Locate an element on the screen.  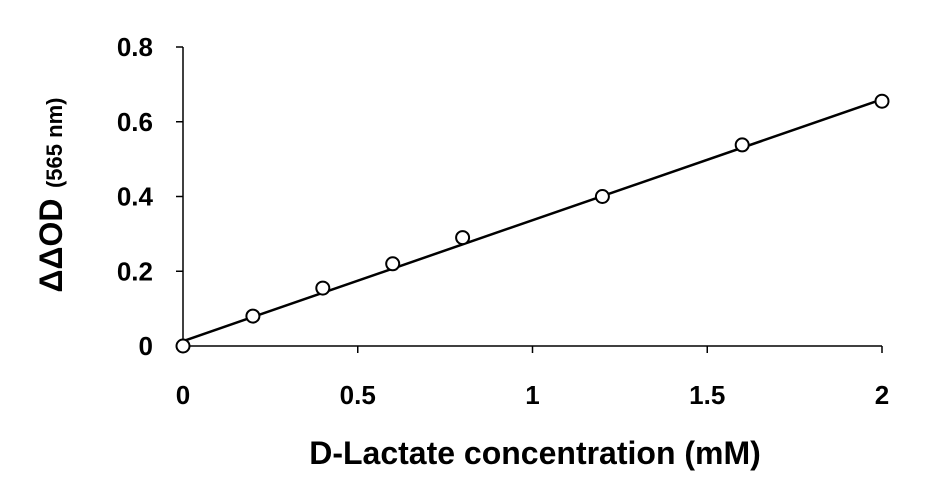
y-tick-label: 0 is located at coordinates (146, 346).